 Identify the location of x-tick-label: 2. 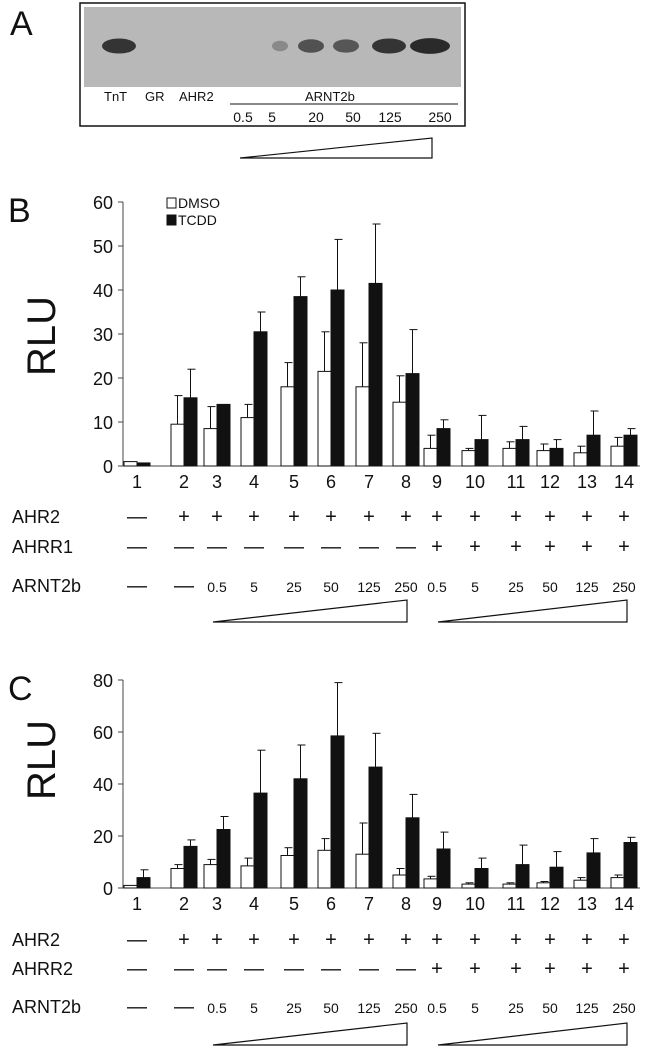
(184, 904).